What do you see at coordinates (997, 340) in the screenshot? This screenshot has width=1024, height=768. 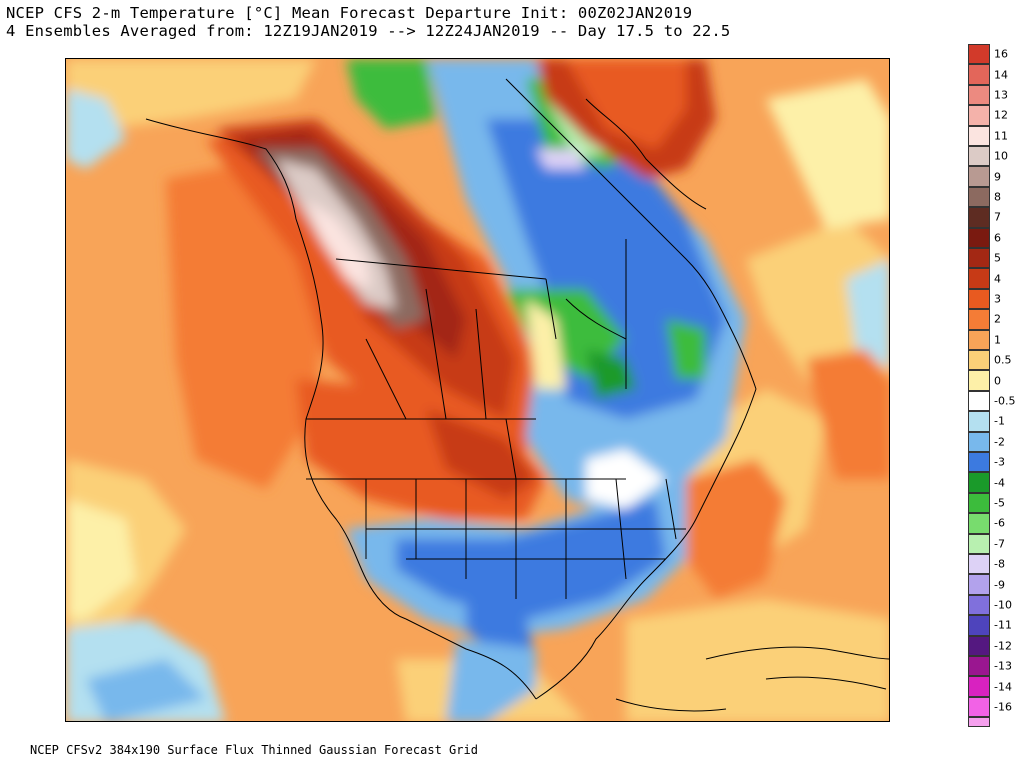 I see `legend-label: 1` at bounding box center [997, 340].